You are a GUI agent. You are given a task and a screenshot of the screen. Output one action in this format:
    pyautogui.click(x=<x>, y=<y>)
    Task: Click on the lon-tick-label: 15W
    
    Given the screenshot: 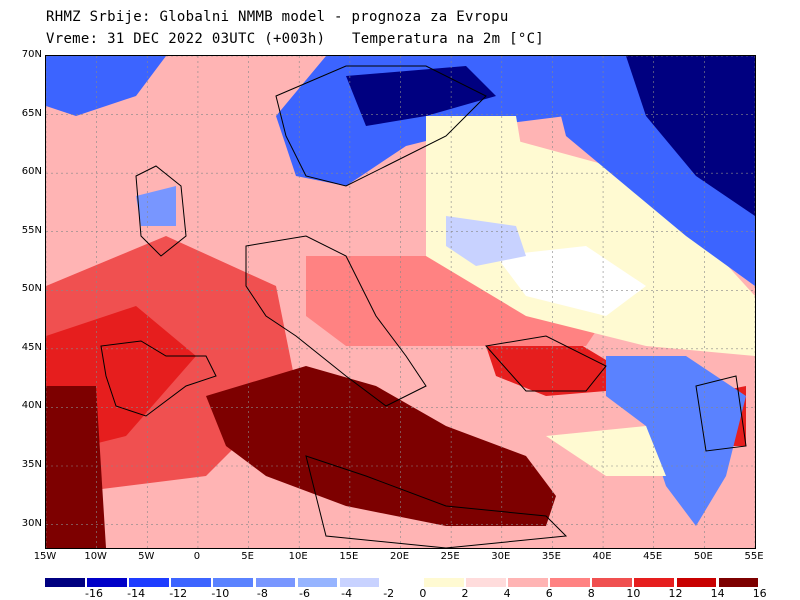 What is the action you would take?
    pyautogui.click(x=45, y=556)
    